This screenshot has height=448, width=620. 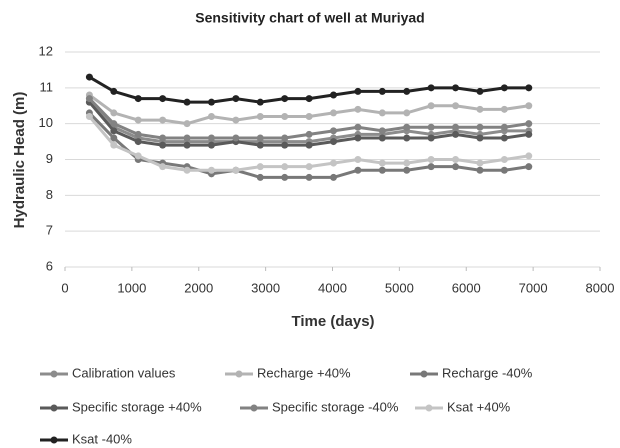 I want to click on y-tick-label: 12, so click(x=46, y=50).